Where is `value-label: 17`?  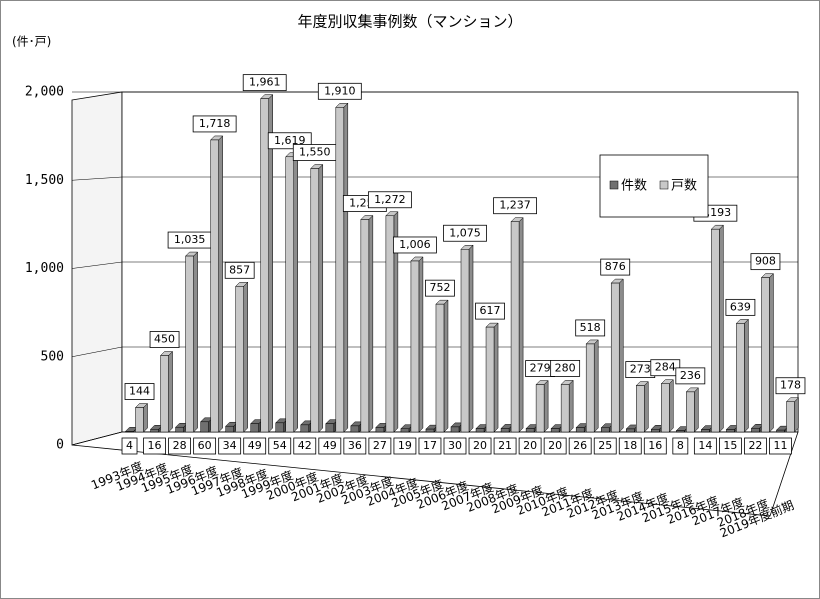 value-label: 17 is located at coordinates (430, 445).